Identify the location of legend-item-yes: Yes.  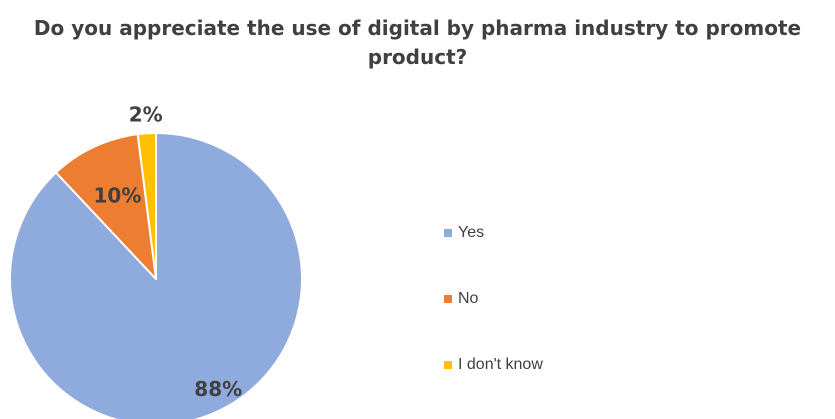
(464, 233).